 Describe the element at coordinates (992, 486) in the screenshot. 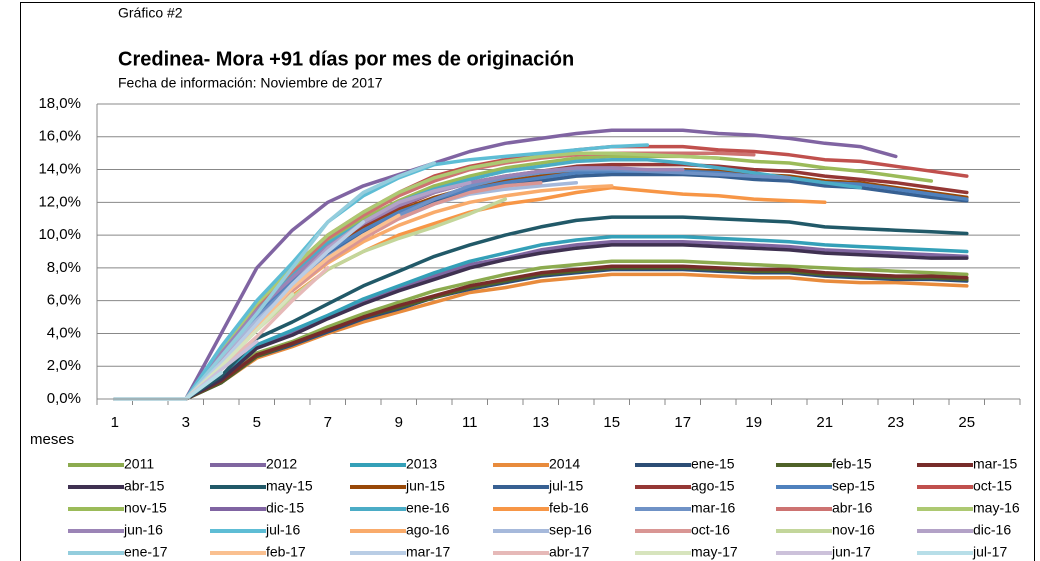

I see `legend-label: oct-15` at that location.